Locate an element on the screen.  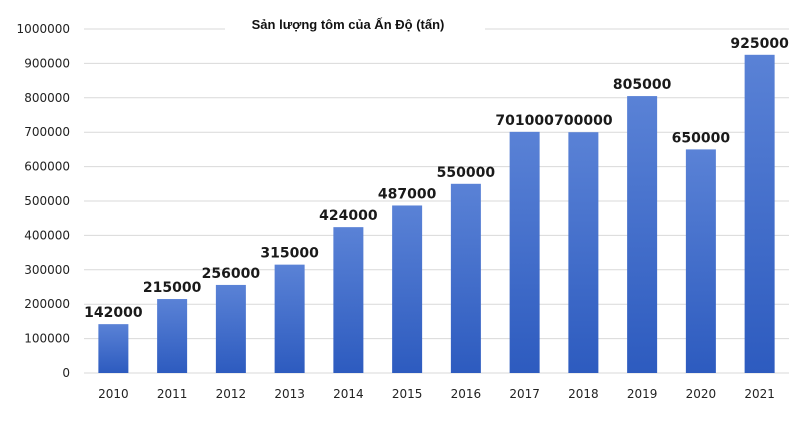
y-tick-label: 700000 is located at coordinates (47, 132).